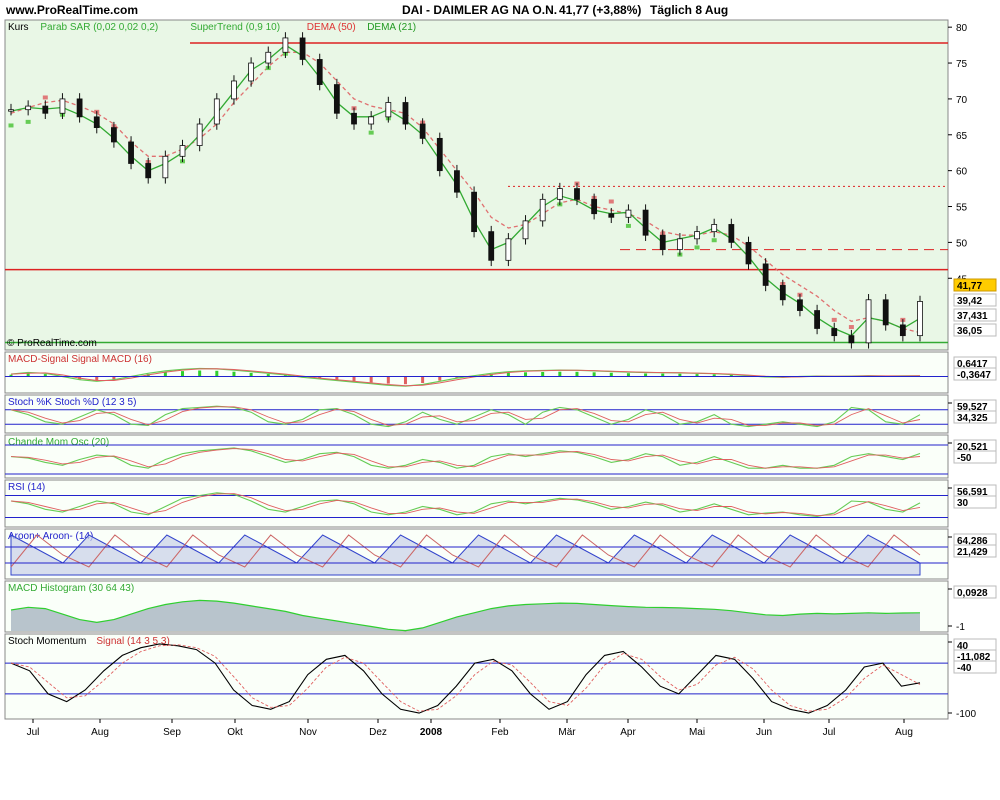  I want to click on value-label-cmo-1: -50, so click(964, 458).